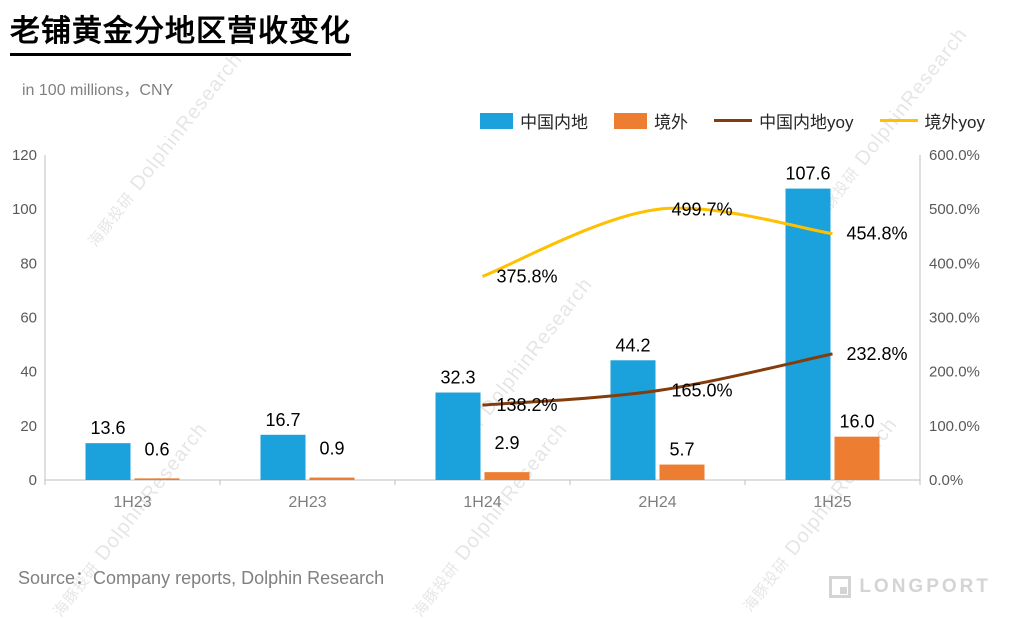 Image resolution: width=1015 pixels, height=618 pixels. I want to click on page-title: 老铺黄金分地区营收变化, so click(180, 31).